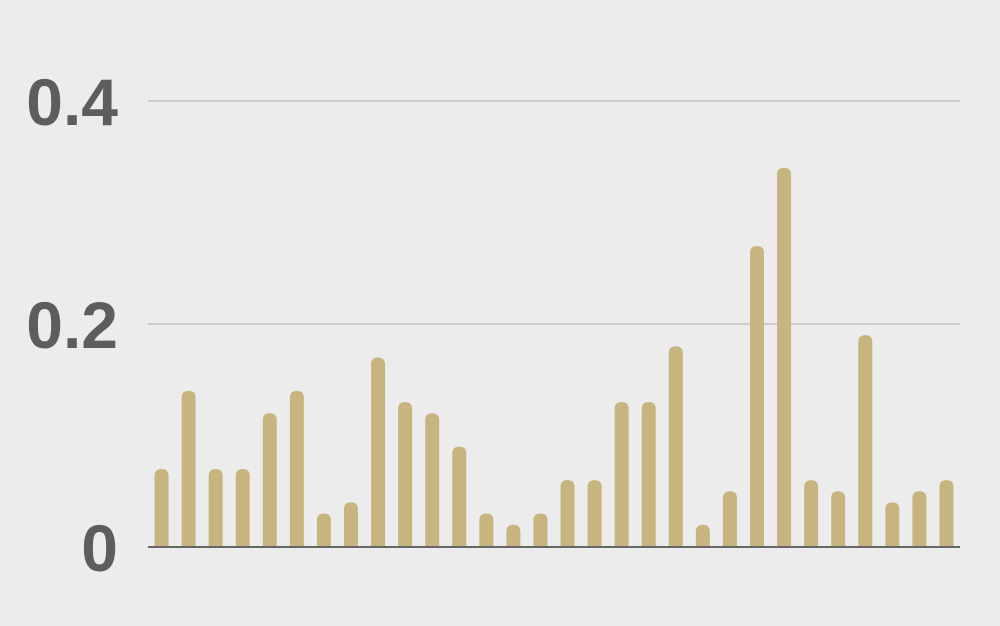  Describe the element at coordinates (72, 102) in the screenshot. I see `y-tick-label: 0.4` at that location.